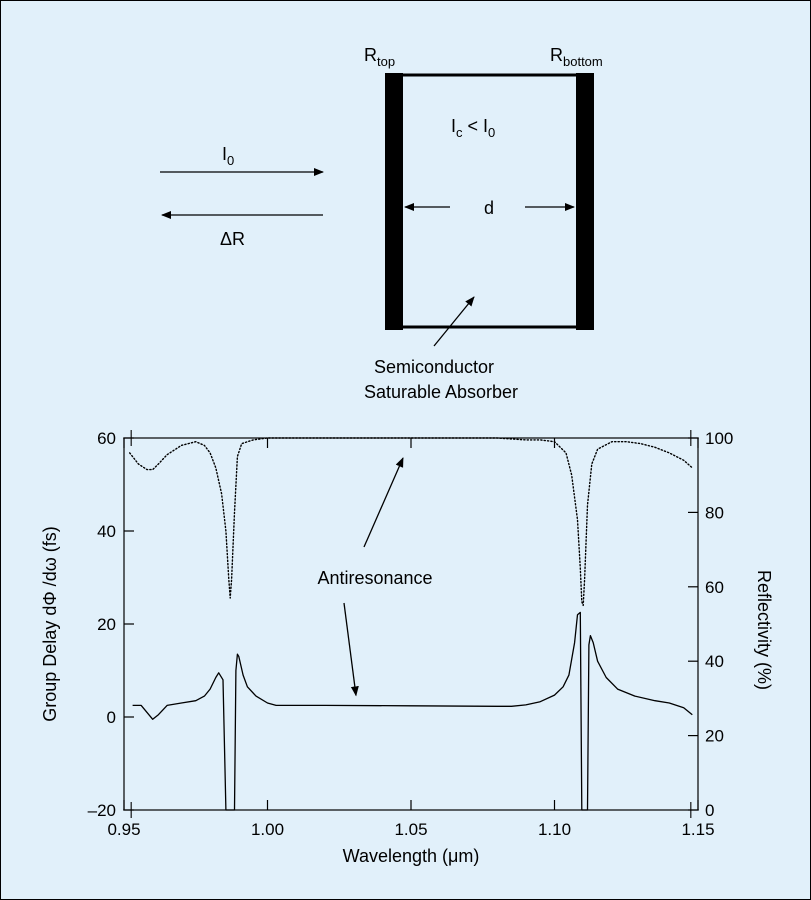 This screenshot has height=900, width=811. What do you see at coordinates (383, 502) in the screenshot?
I see `annotation-arrow-top` at bounding box center [383, 502].